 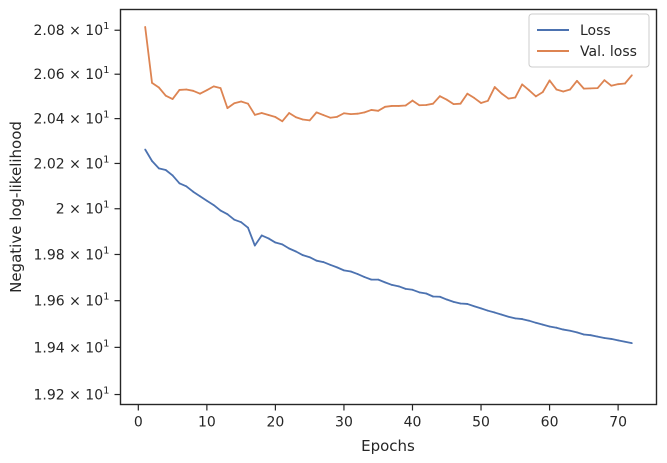 I want to click on x-tick-label: 30, so click(x=344, y=423).